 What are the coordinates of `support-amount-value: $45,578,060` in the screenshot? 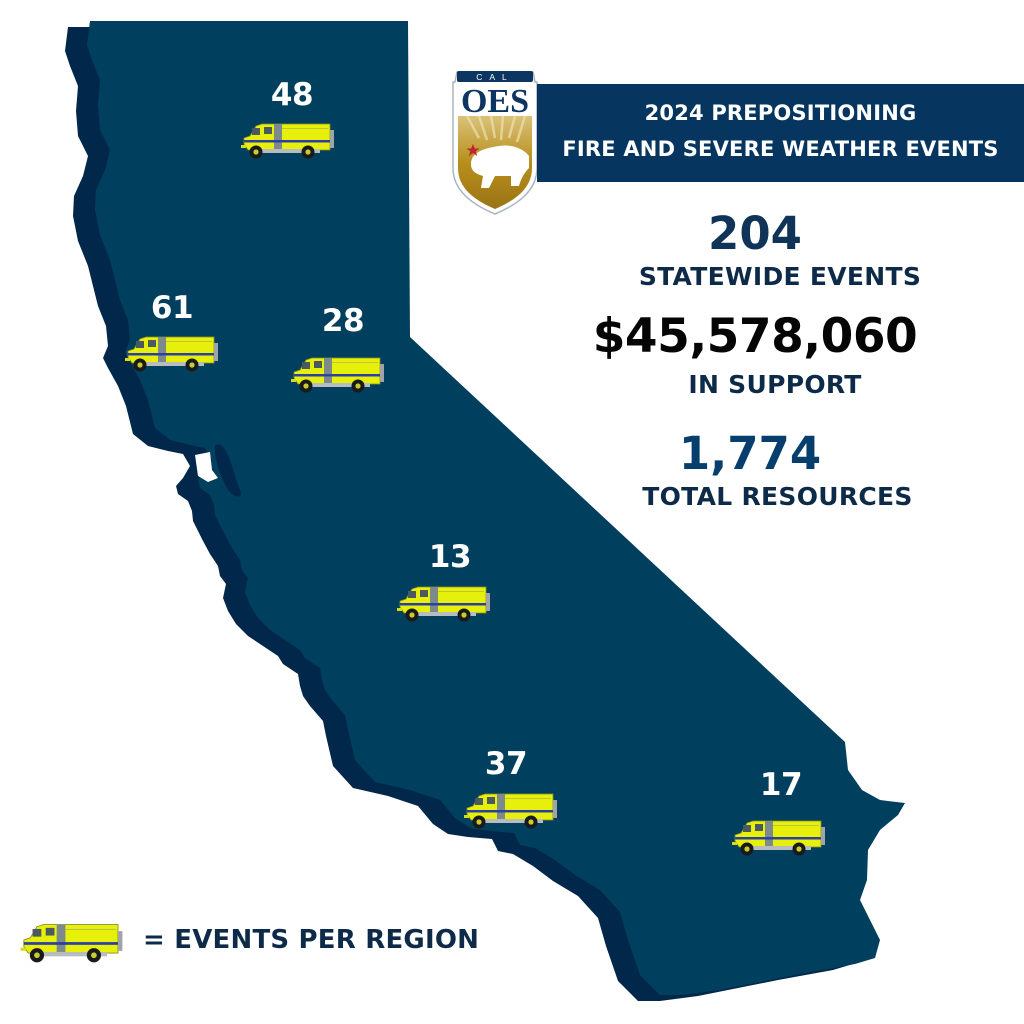 It's located at (755, 336).